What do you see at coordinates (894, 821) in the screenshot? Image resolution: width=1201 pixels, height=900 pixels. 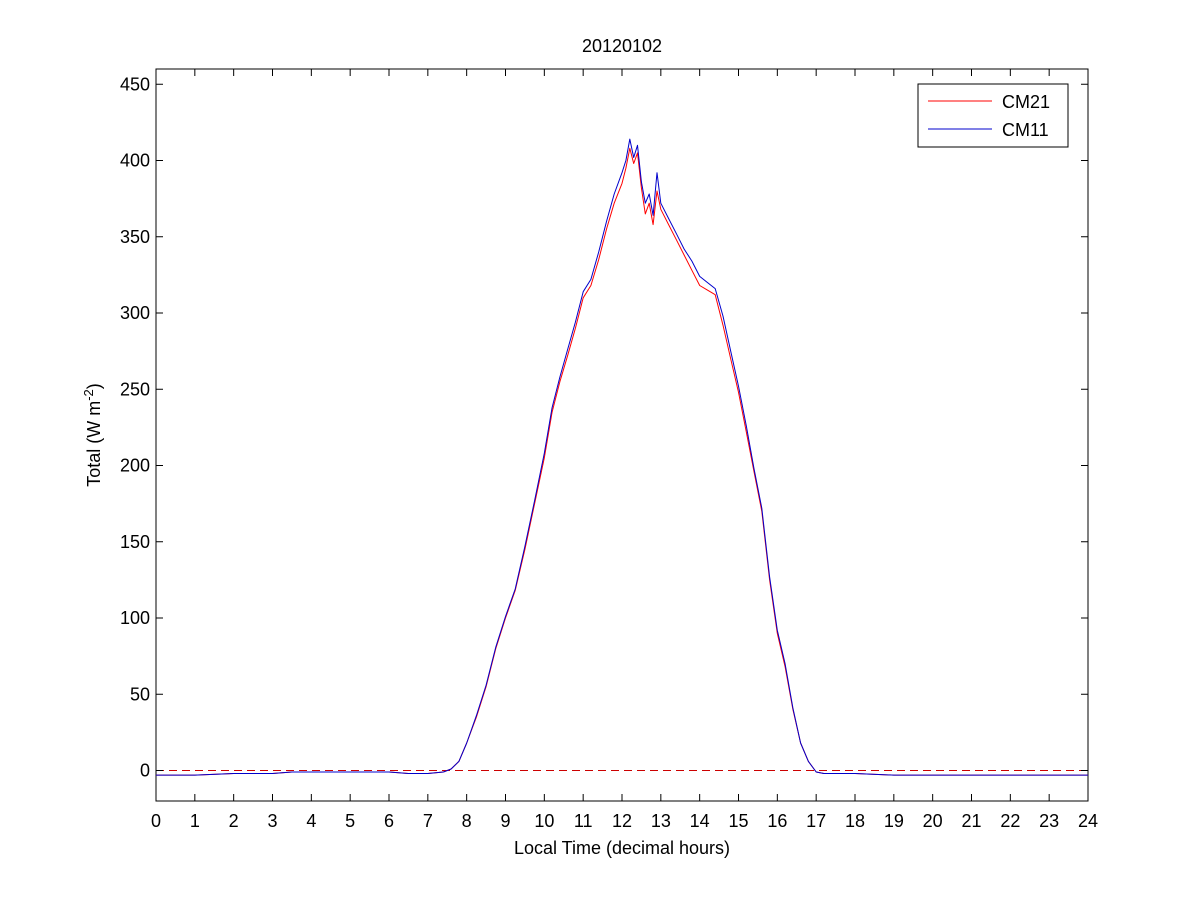 I see `x-tick-label: 19` at bounding box center [894, 821].